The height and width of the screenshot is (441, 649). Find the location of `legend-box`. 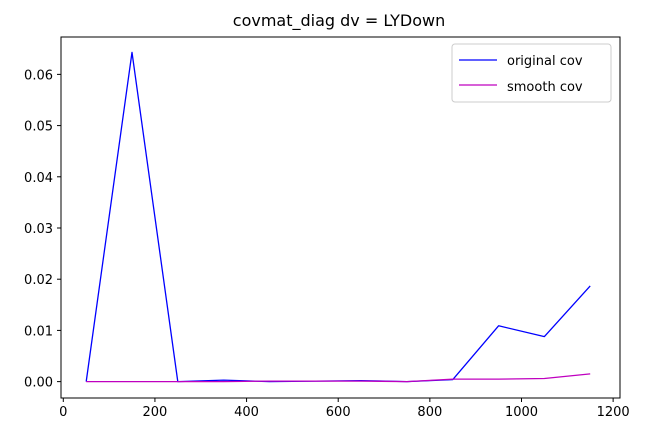

legend-box is located at coordinates (531, 73).